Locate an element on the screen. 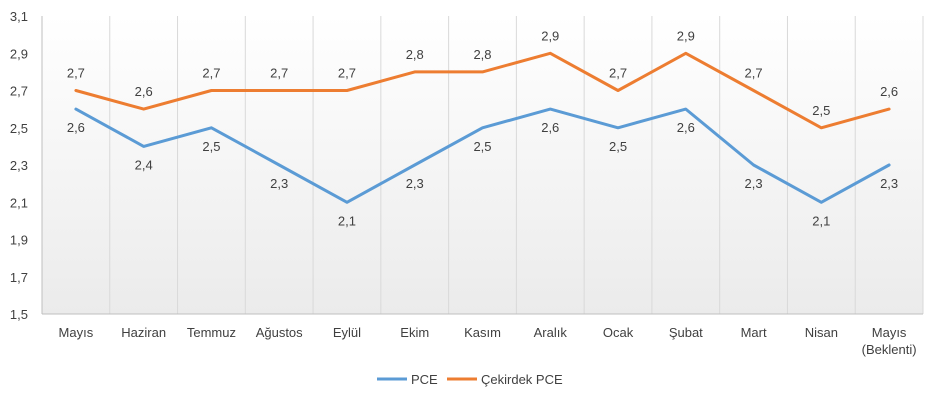 The height and width of the screenshot is (405, 937). y-tick-label: 1,9 is located at coordinates (19, 240).